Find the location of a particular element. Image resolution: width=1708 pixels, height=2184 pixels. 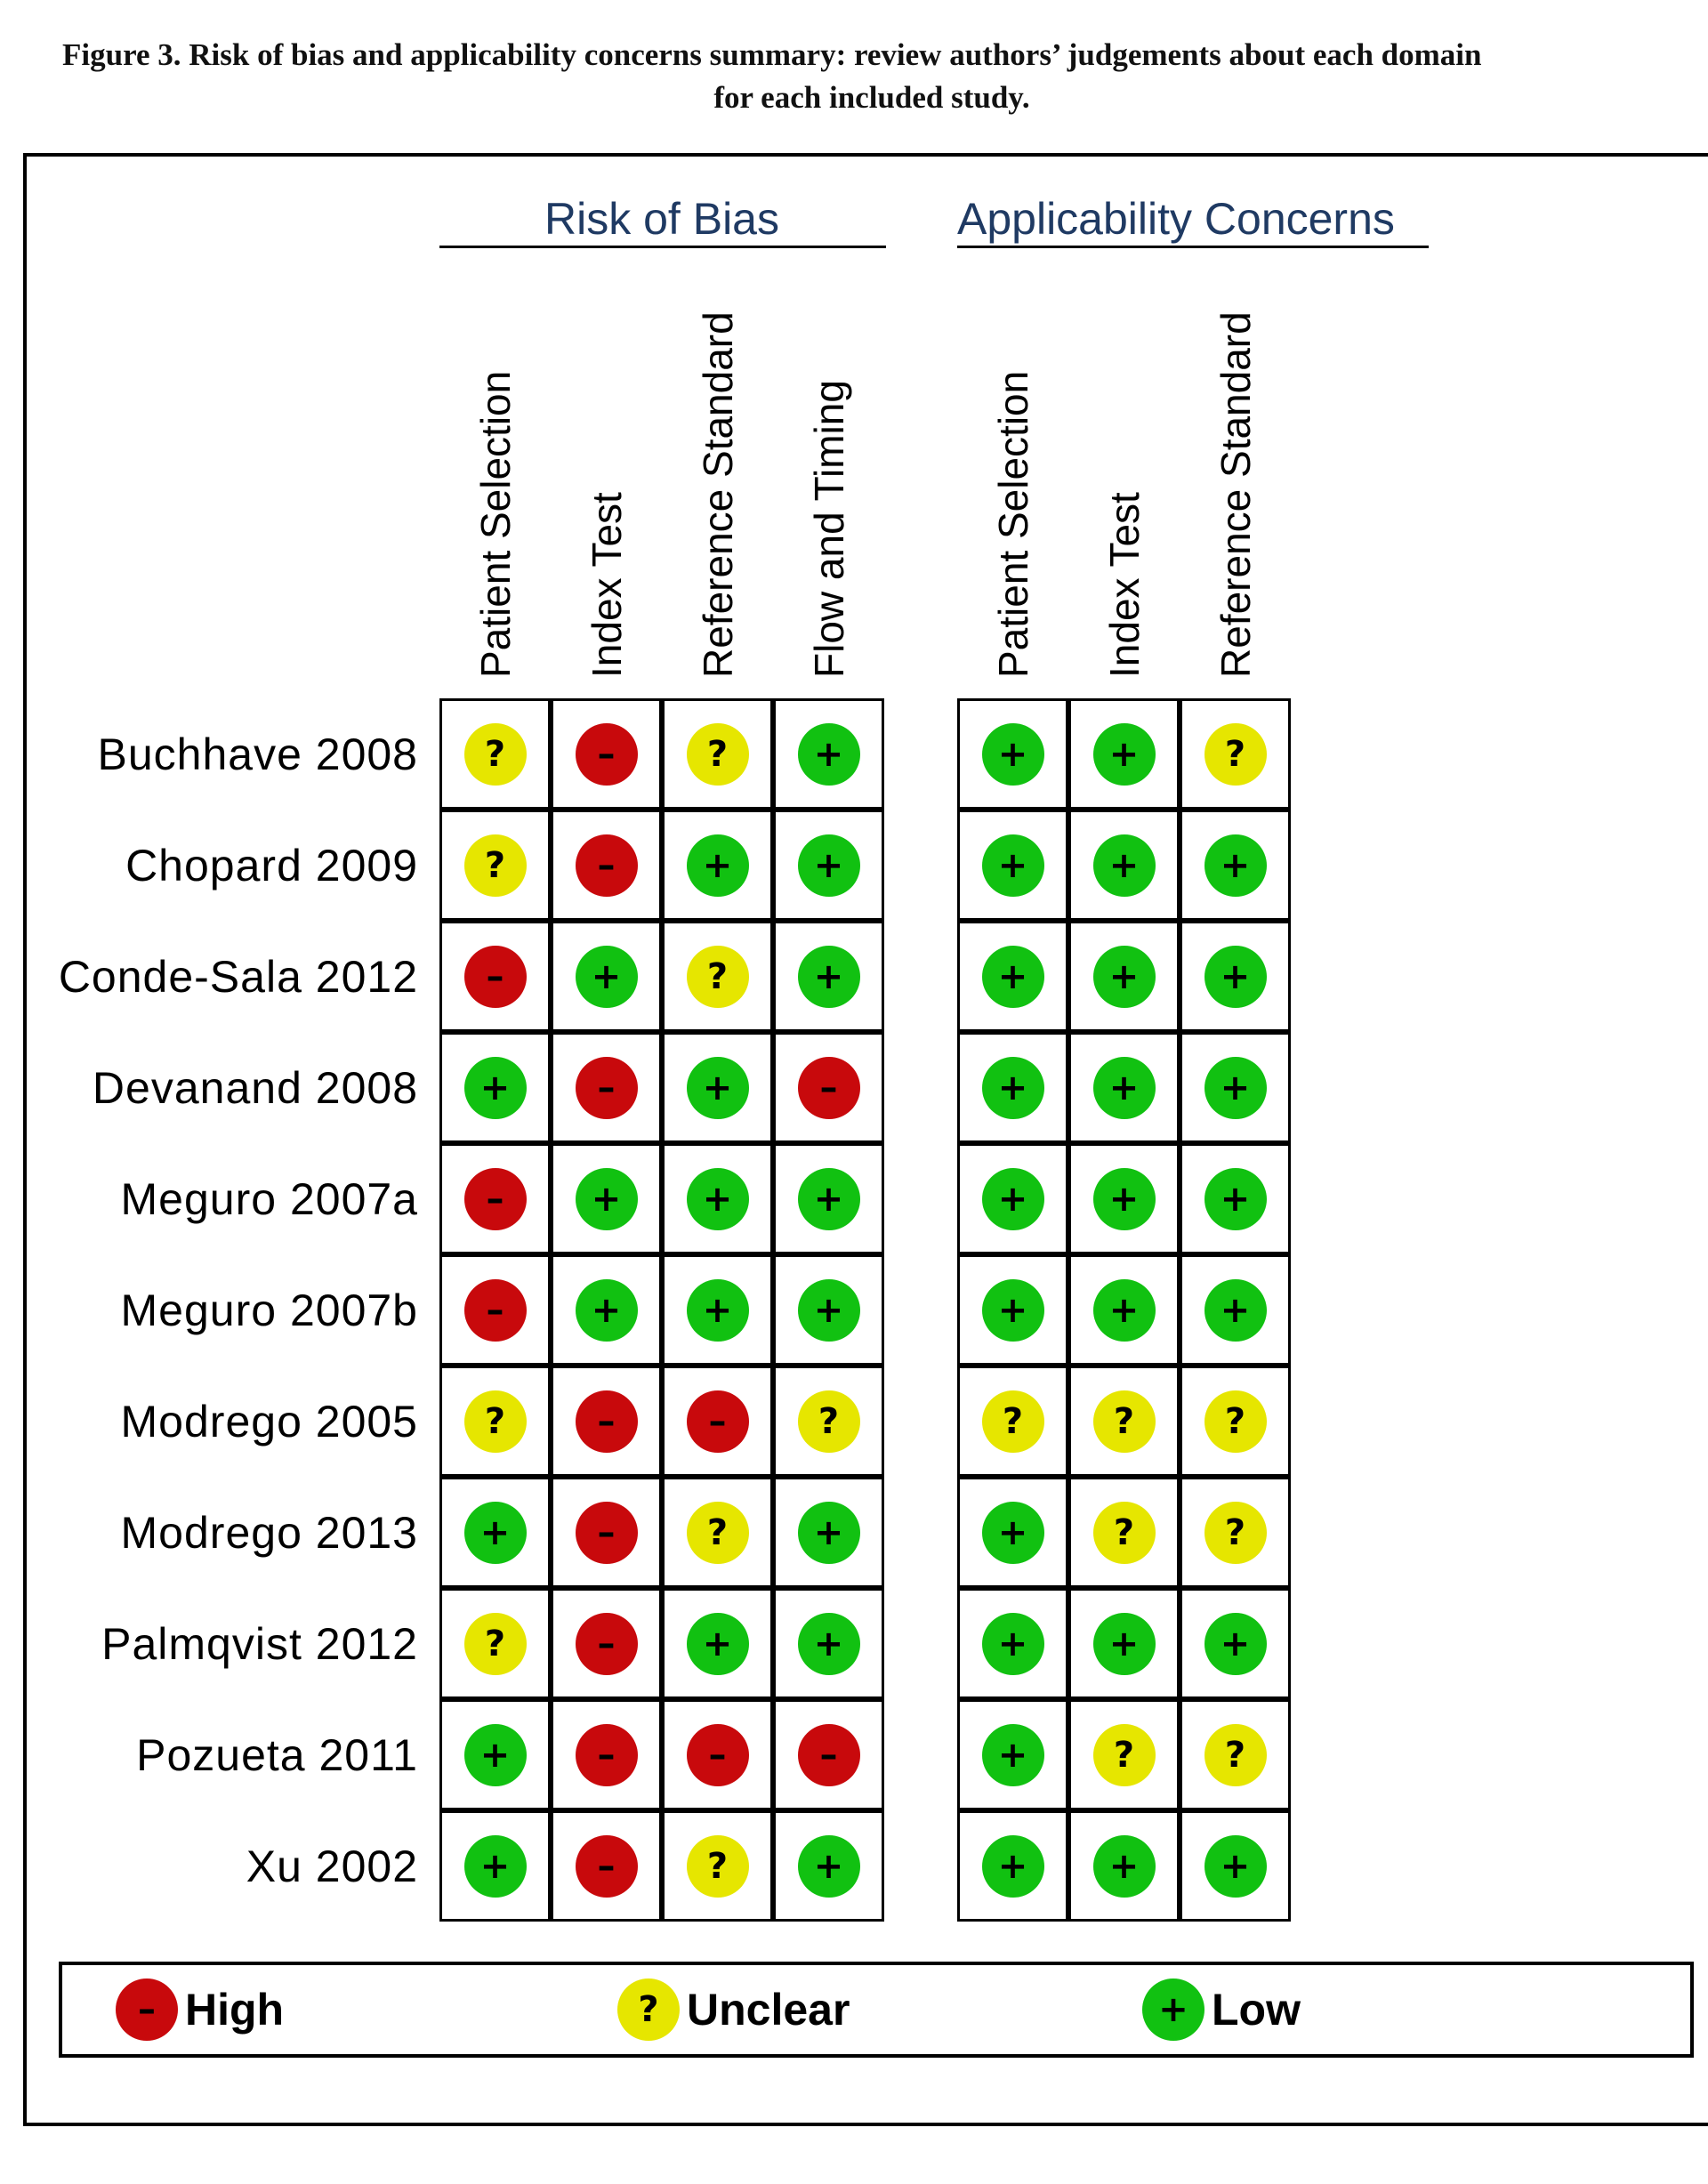

study-label: Pozueta 2011 is located at coordinates (277, 1754).